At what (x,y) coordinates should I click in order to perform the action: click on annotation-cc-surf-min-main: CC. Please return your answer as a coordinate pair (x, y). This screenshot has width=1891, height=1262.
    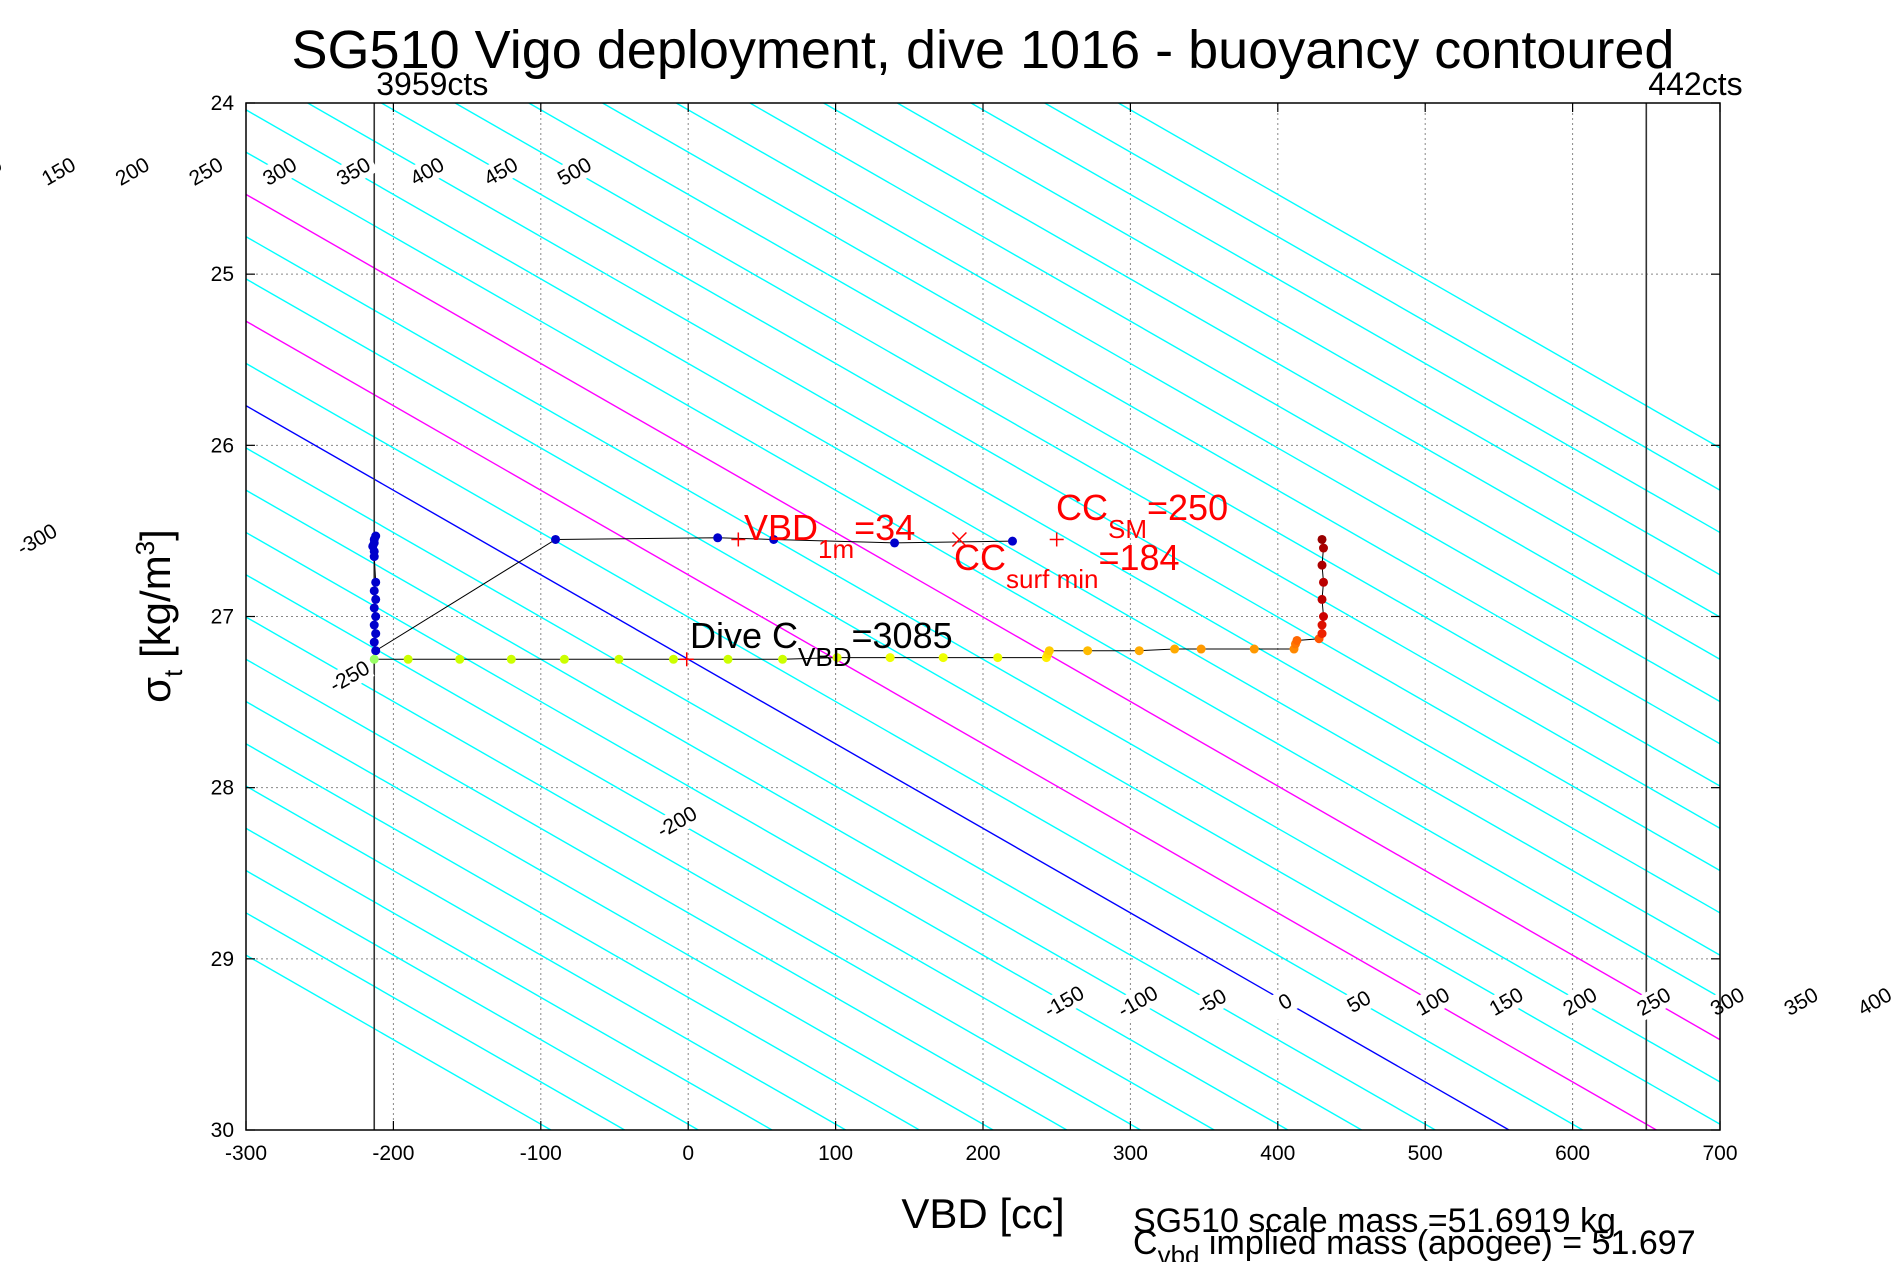
    Looking at the image, I should click on (980, 557).